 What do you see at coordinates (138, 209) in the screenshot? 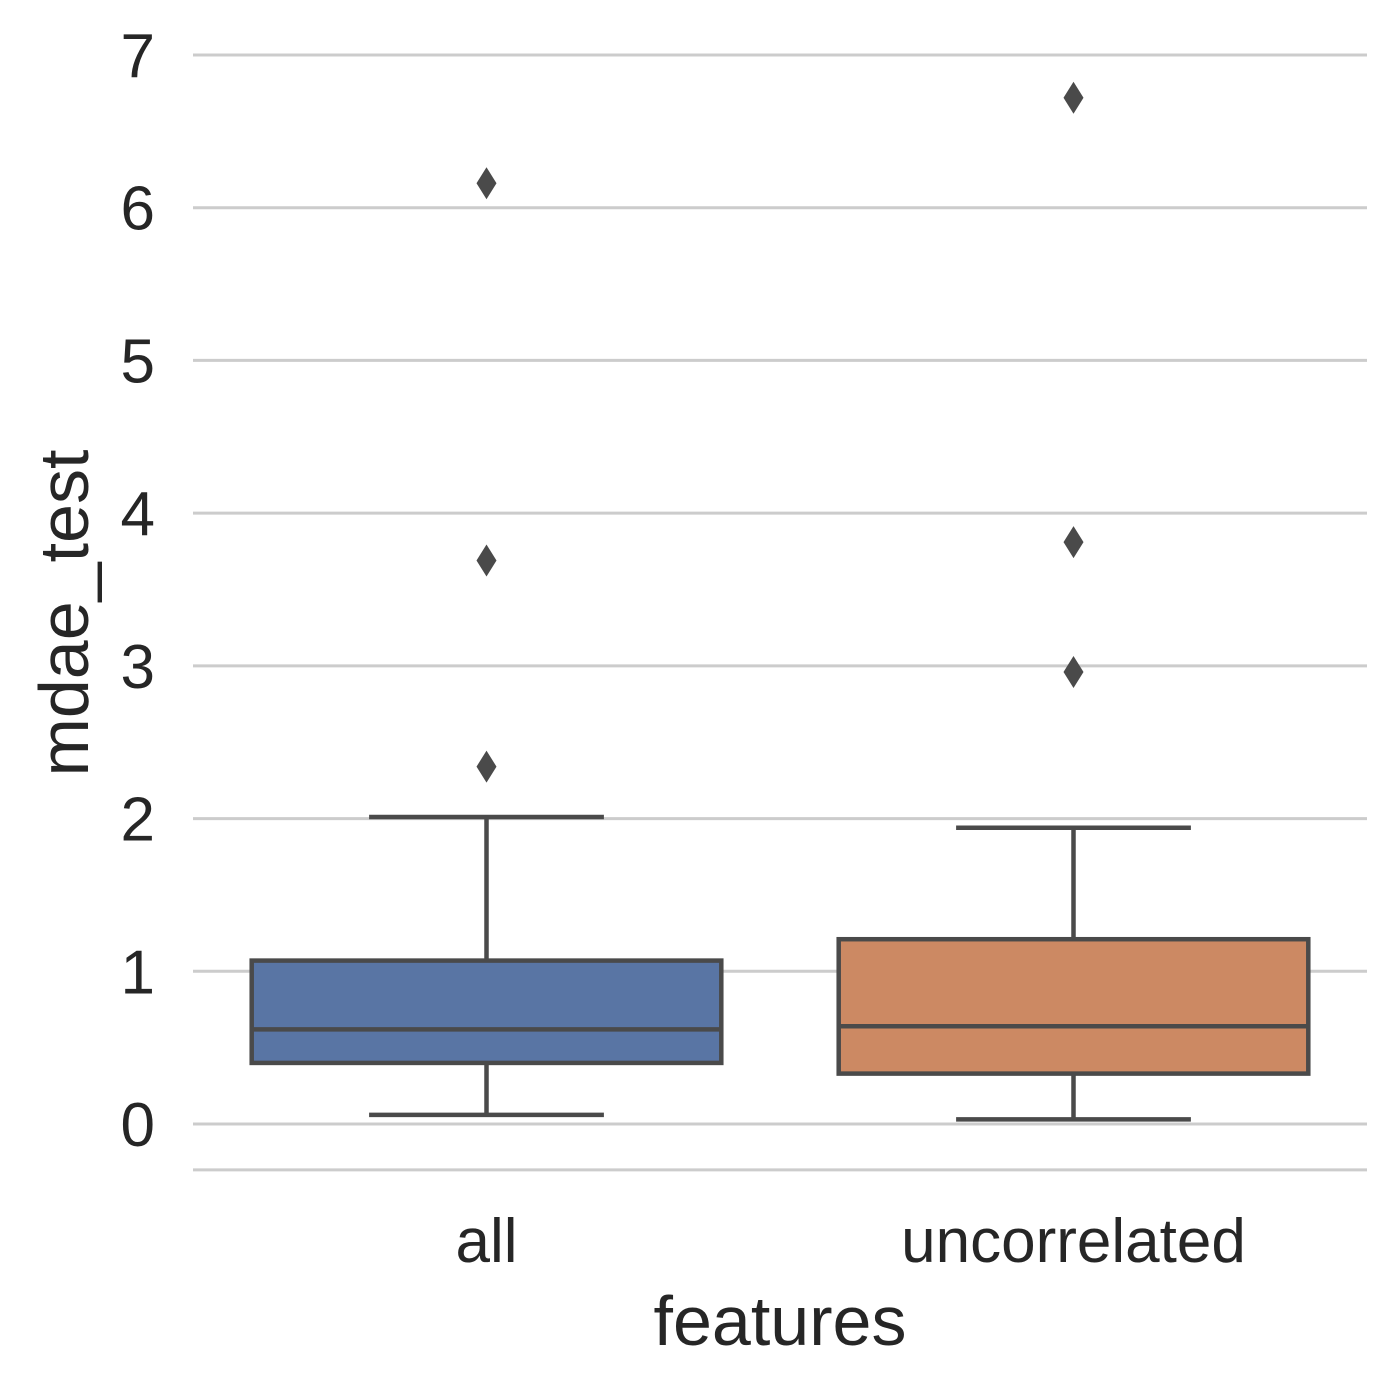
I see `y-tick-label: 6` at bounding box center [138, 209].